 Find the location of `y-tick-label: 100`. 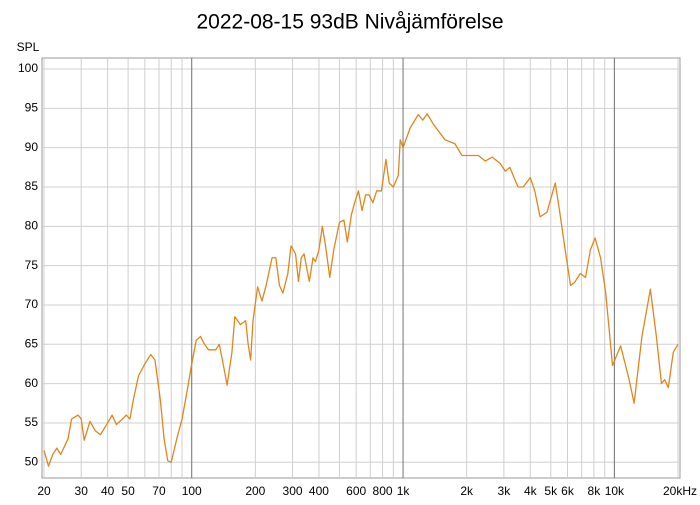

y-tick-label: 100 is located at coordinates (28, 68).